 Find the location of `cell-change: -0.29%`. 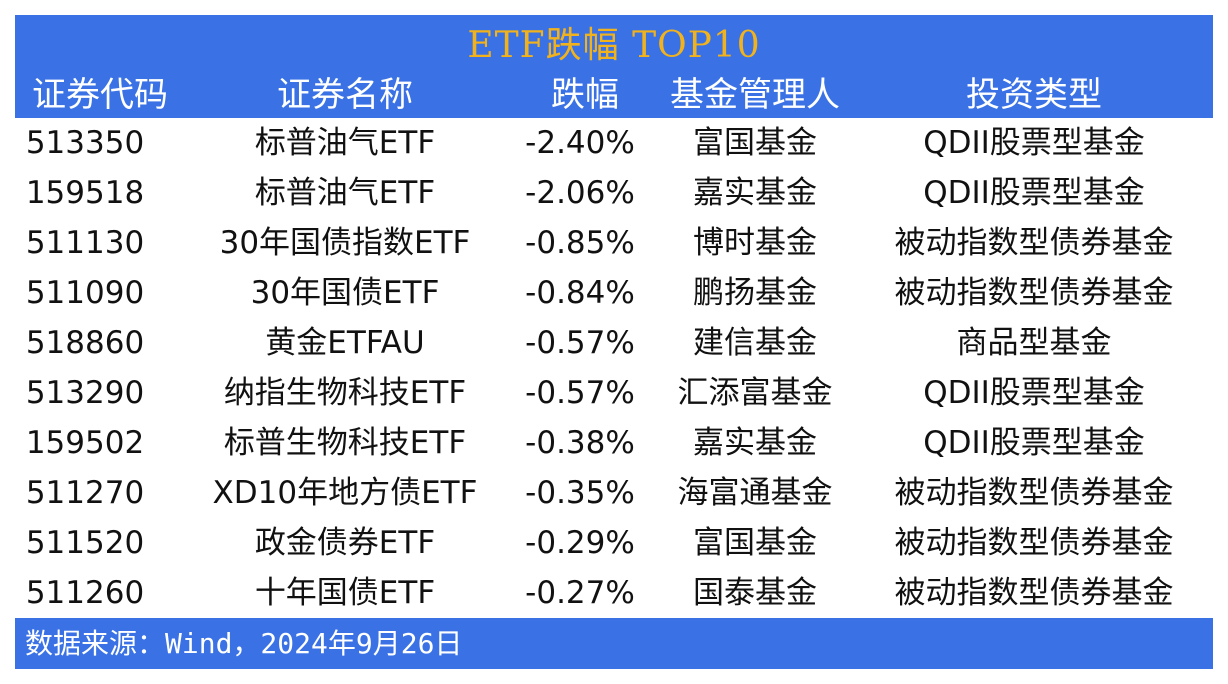

cell-change: -0.29% is located at coordinates (580, 543).